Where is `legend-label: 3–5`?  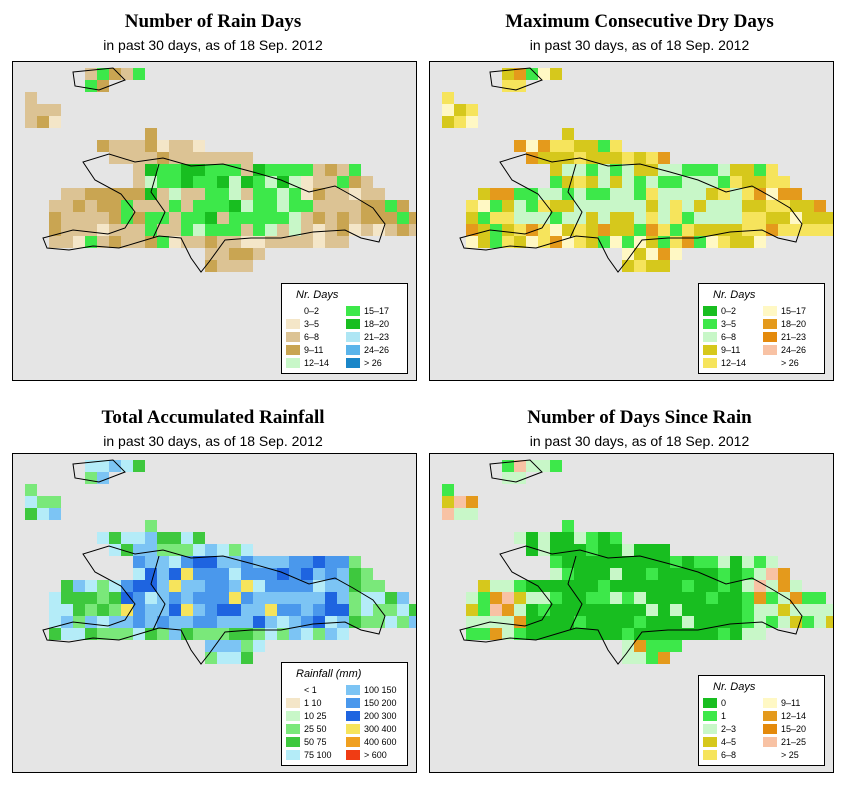 legend-label: 3–5 is located at coordinates (729, 324).